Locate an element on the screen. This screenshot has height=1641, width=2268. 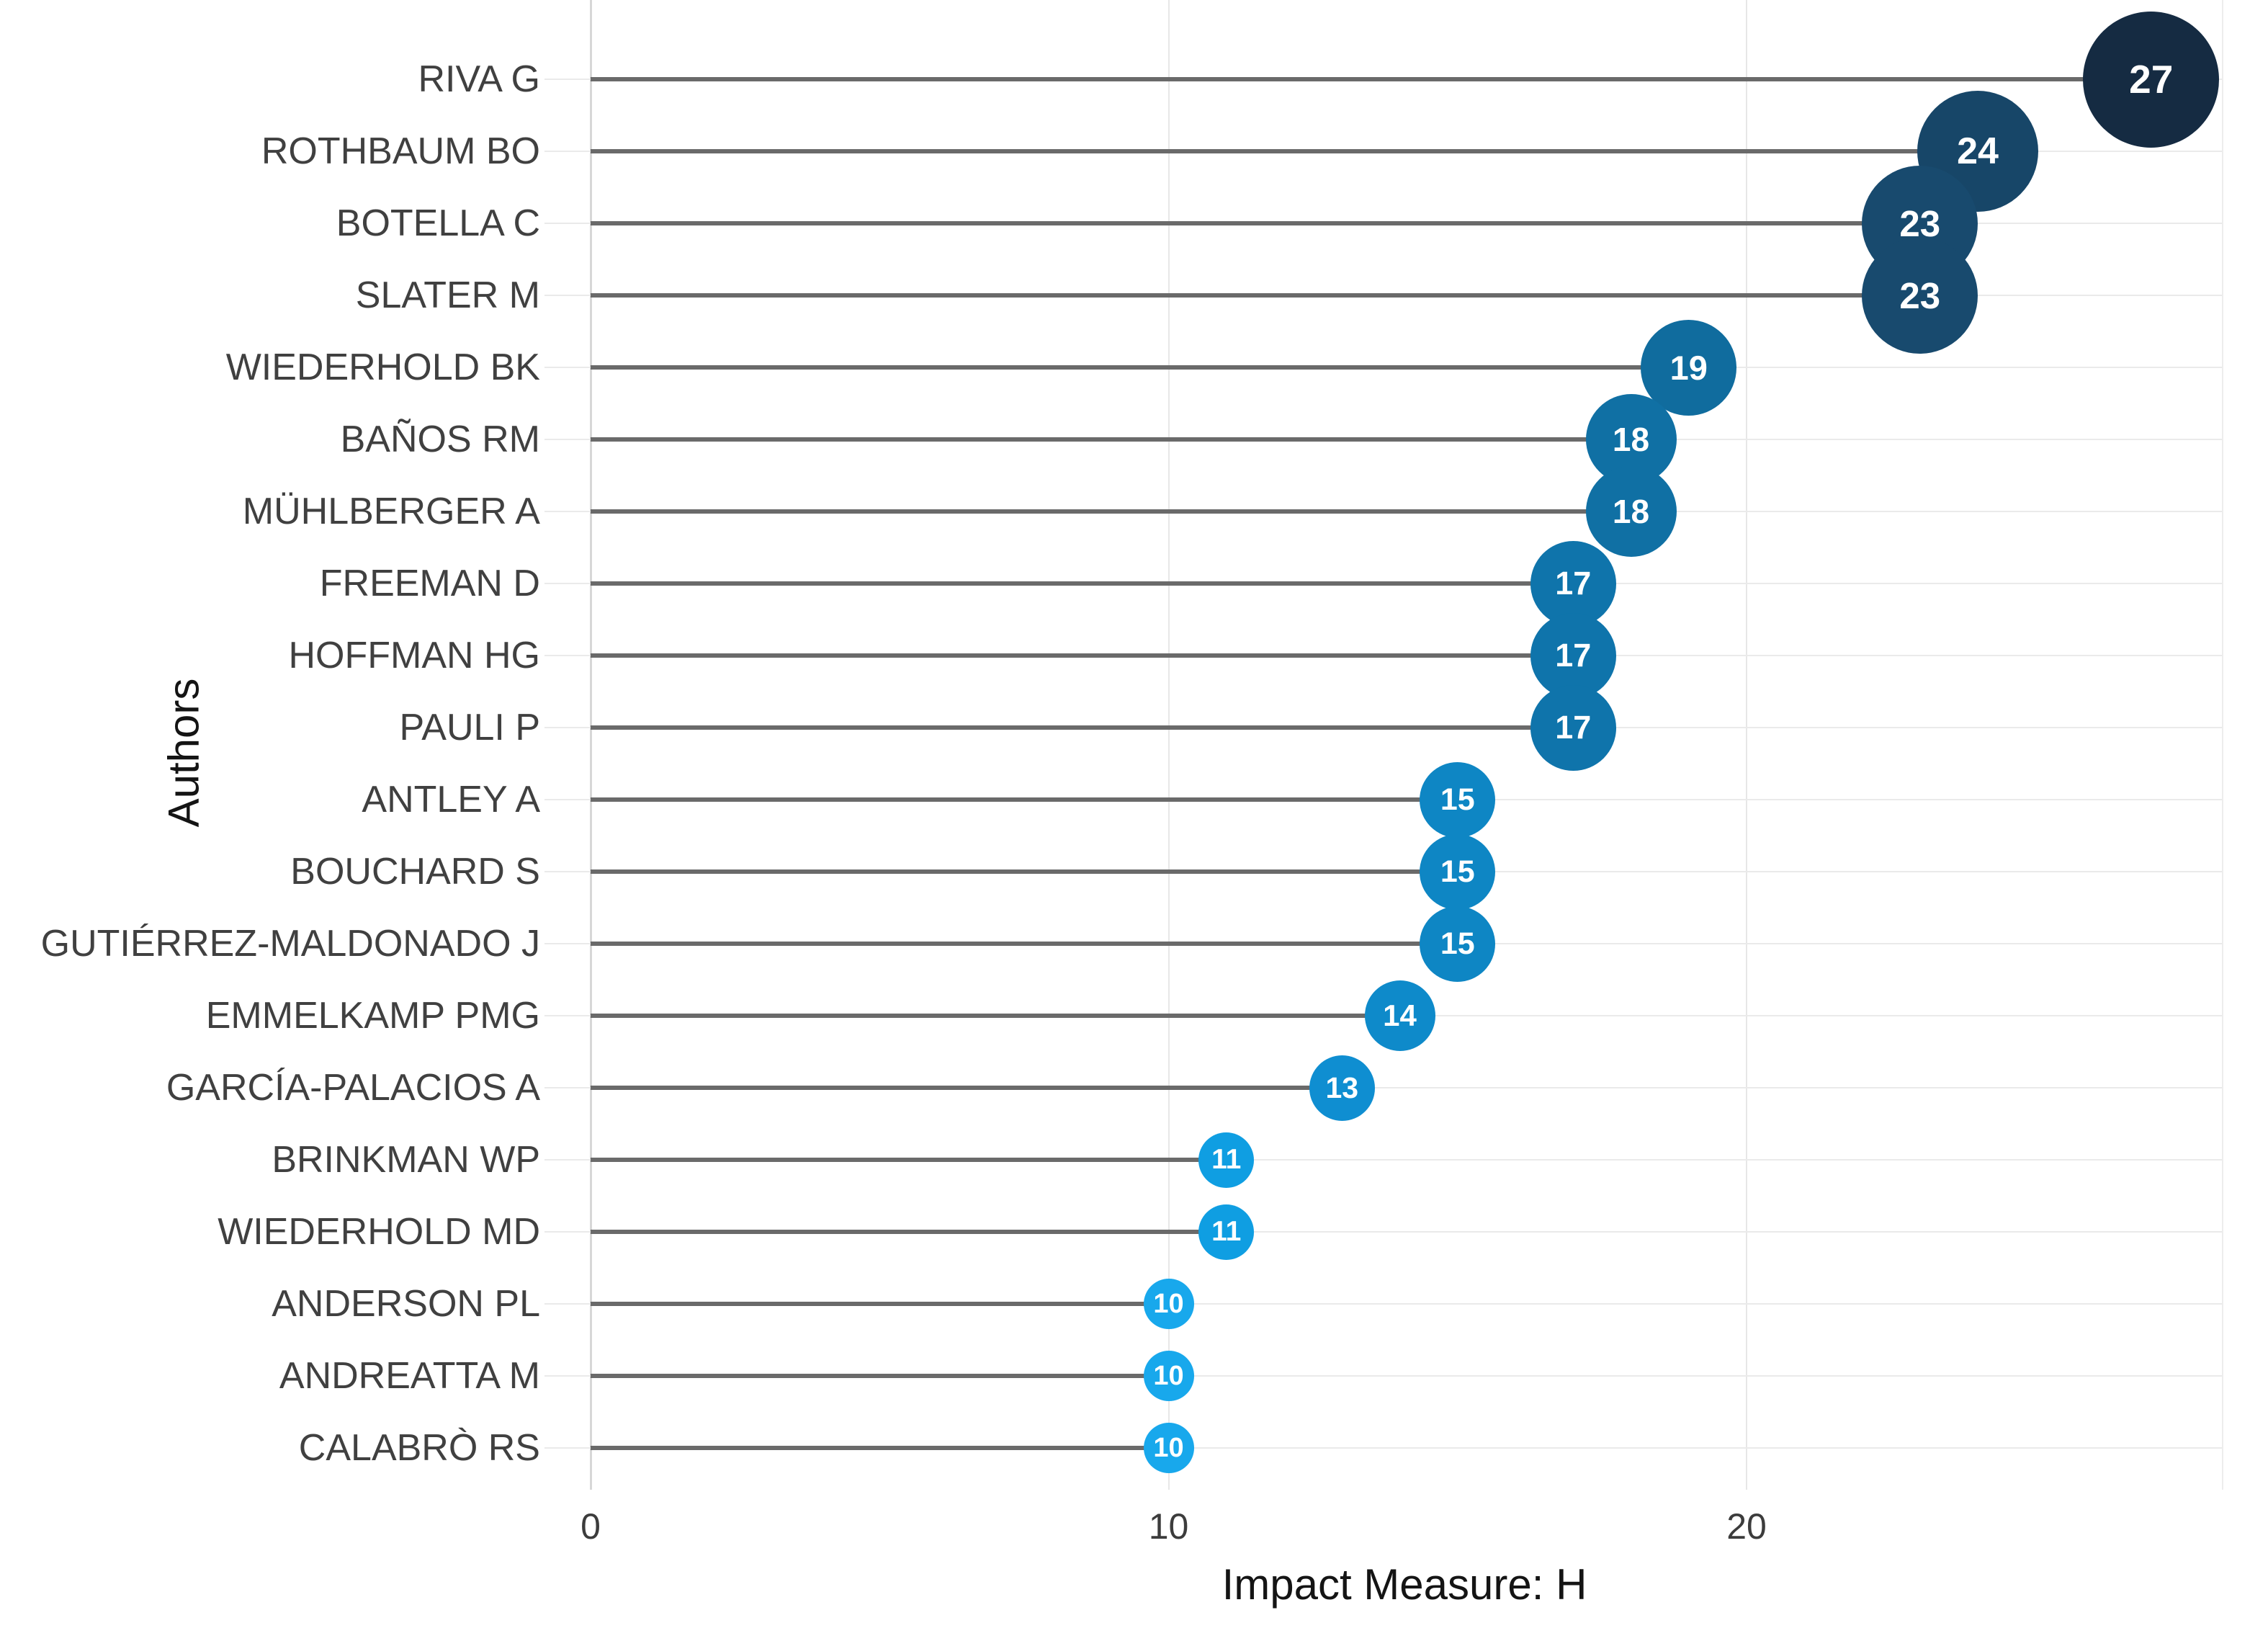
y-axis-title: Authors is located at coordinates (183, 753).